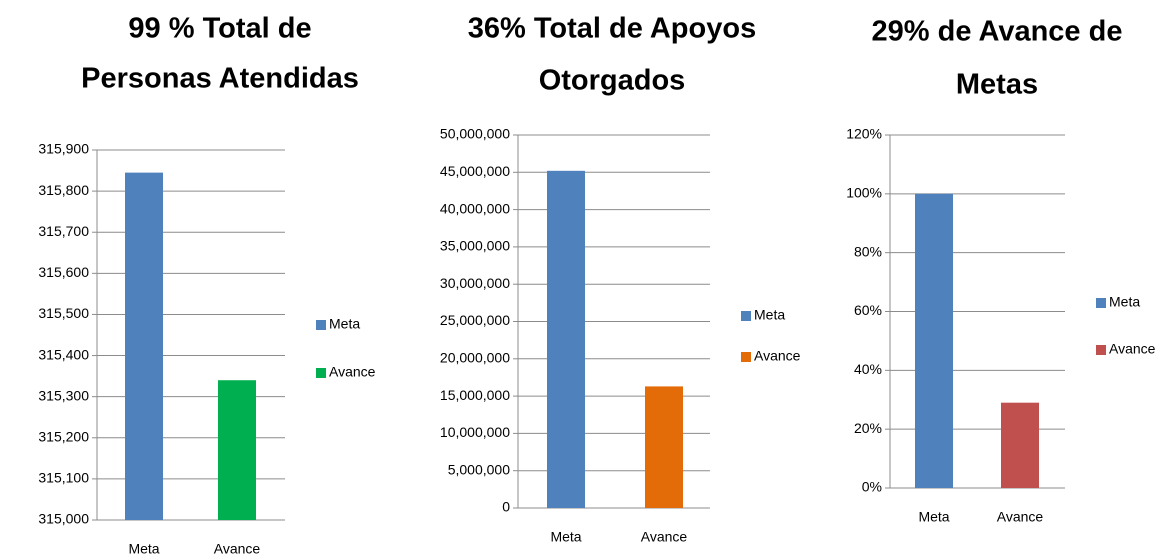  Describe the element at coordinates (868, 369) in the screenshot. I see `y-tick-label: 40%` at that location.